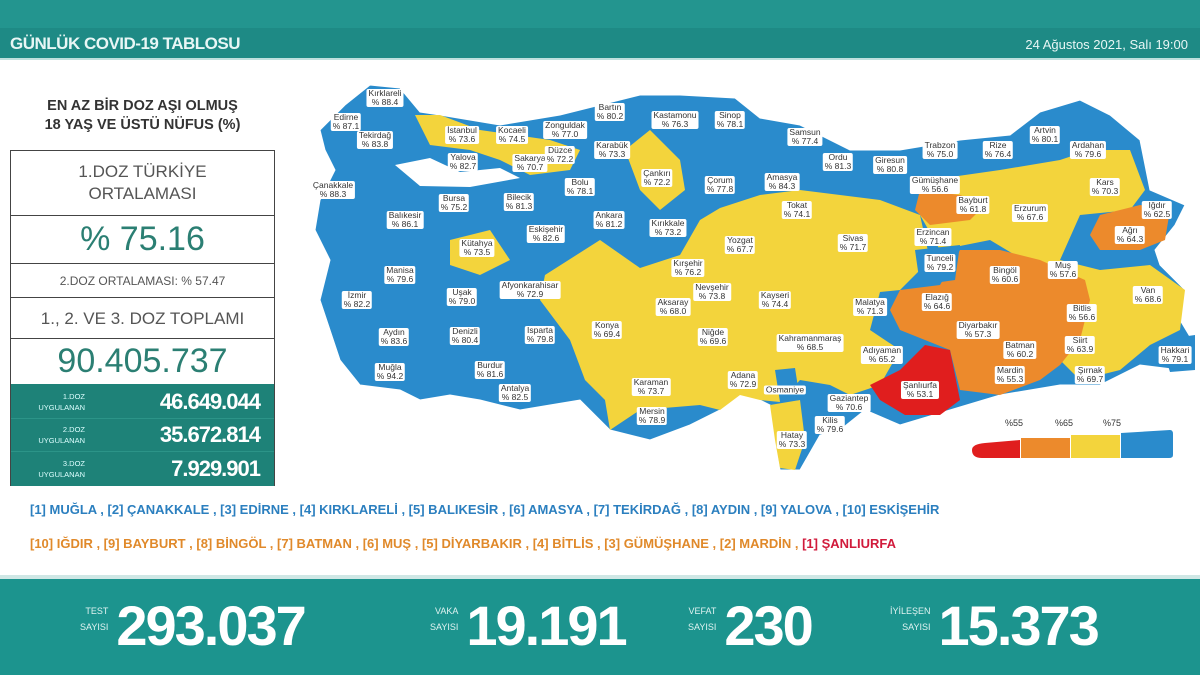 The image size is (1200, 675). I want to click on province-label: İstanbul% 73.6, so click(462, 135).